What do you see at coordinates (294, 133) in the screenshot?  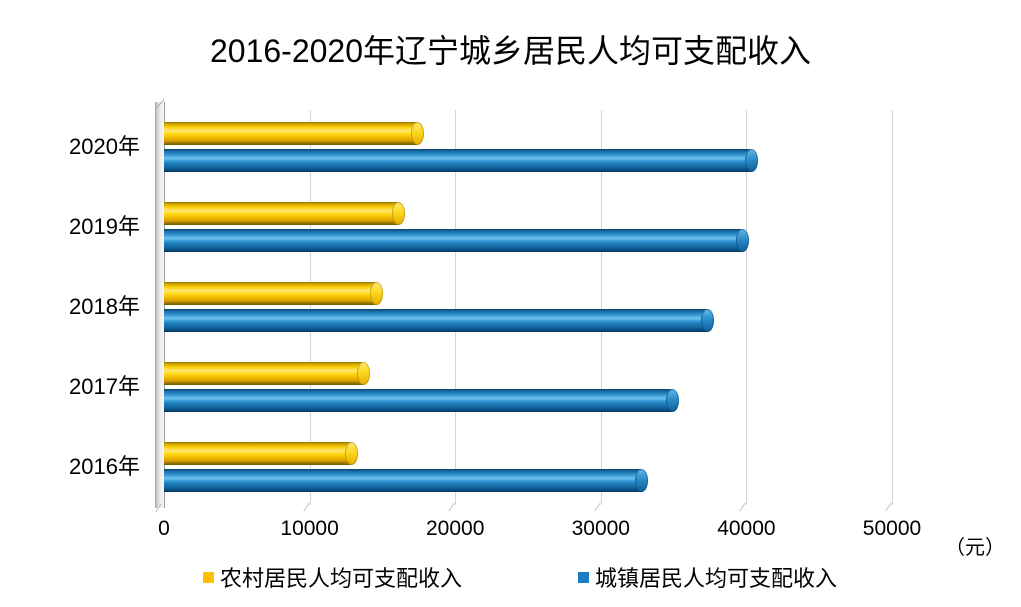 I see `bar-rural-2020` at bounding box center [294, 133].